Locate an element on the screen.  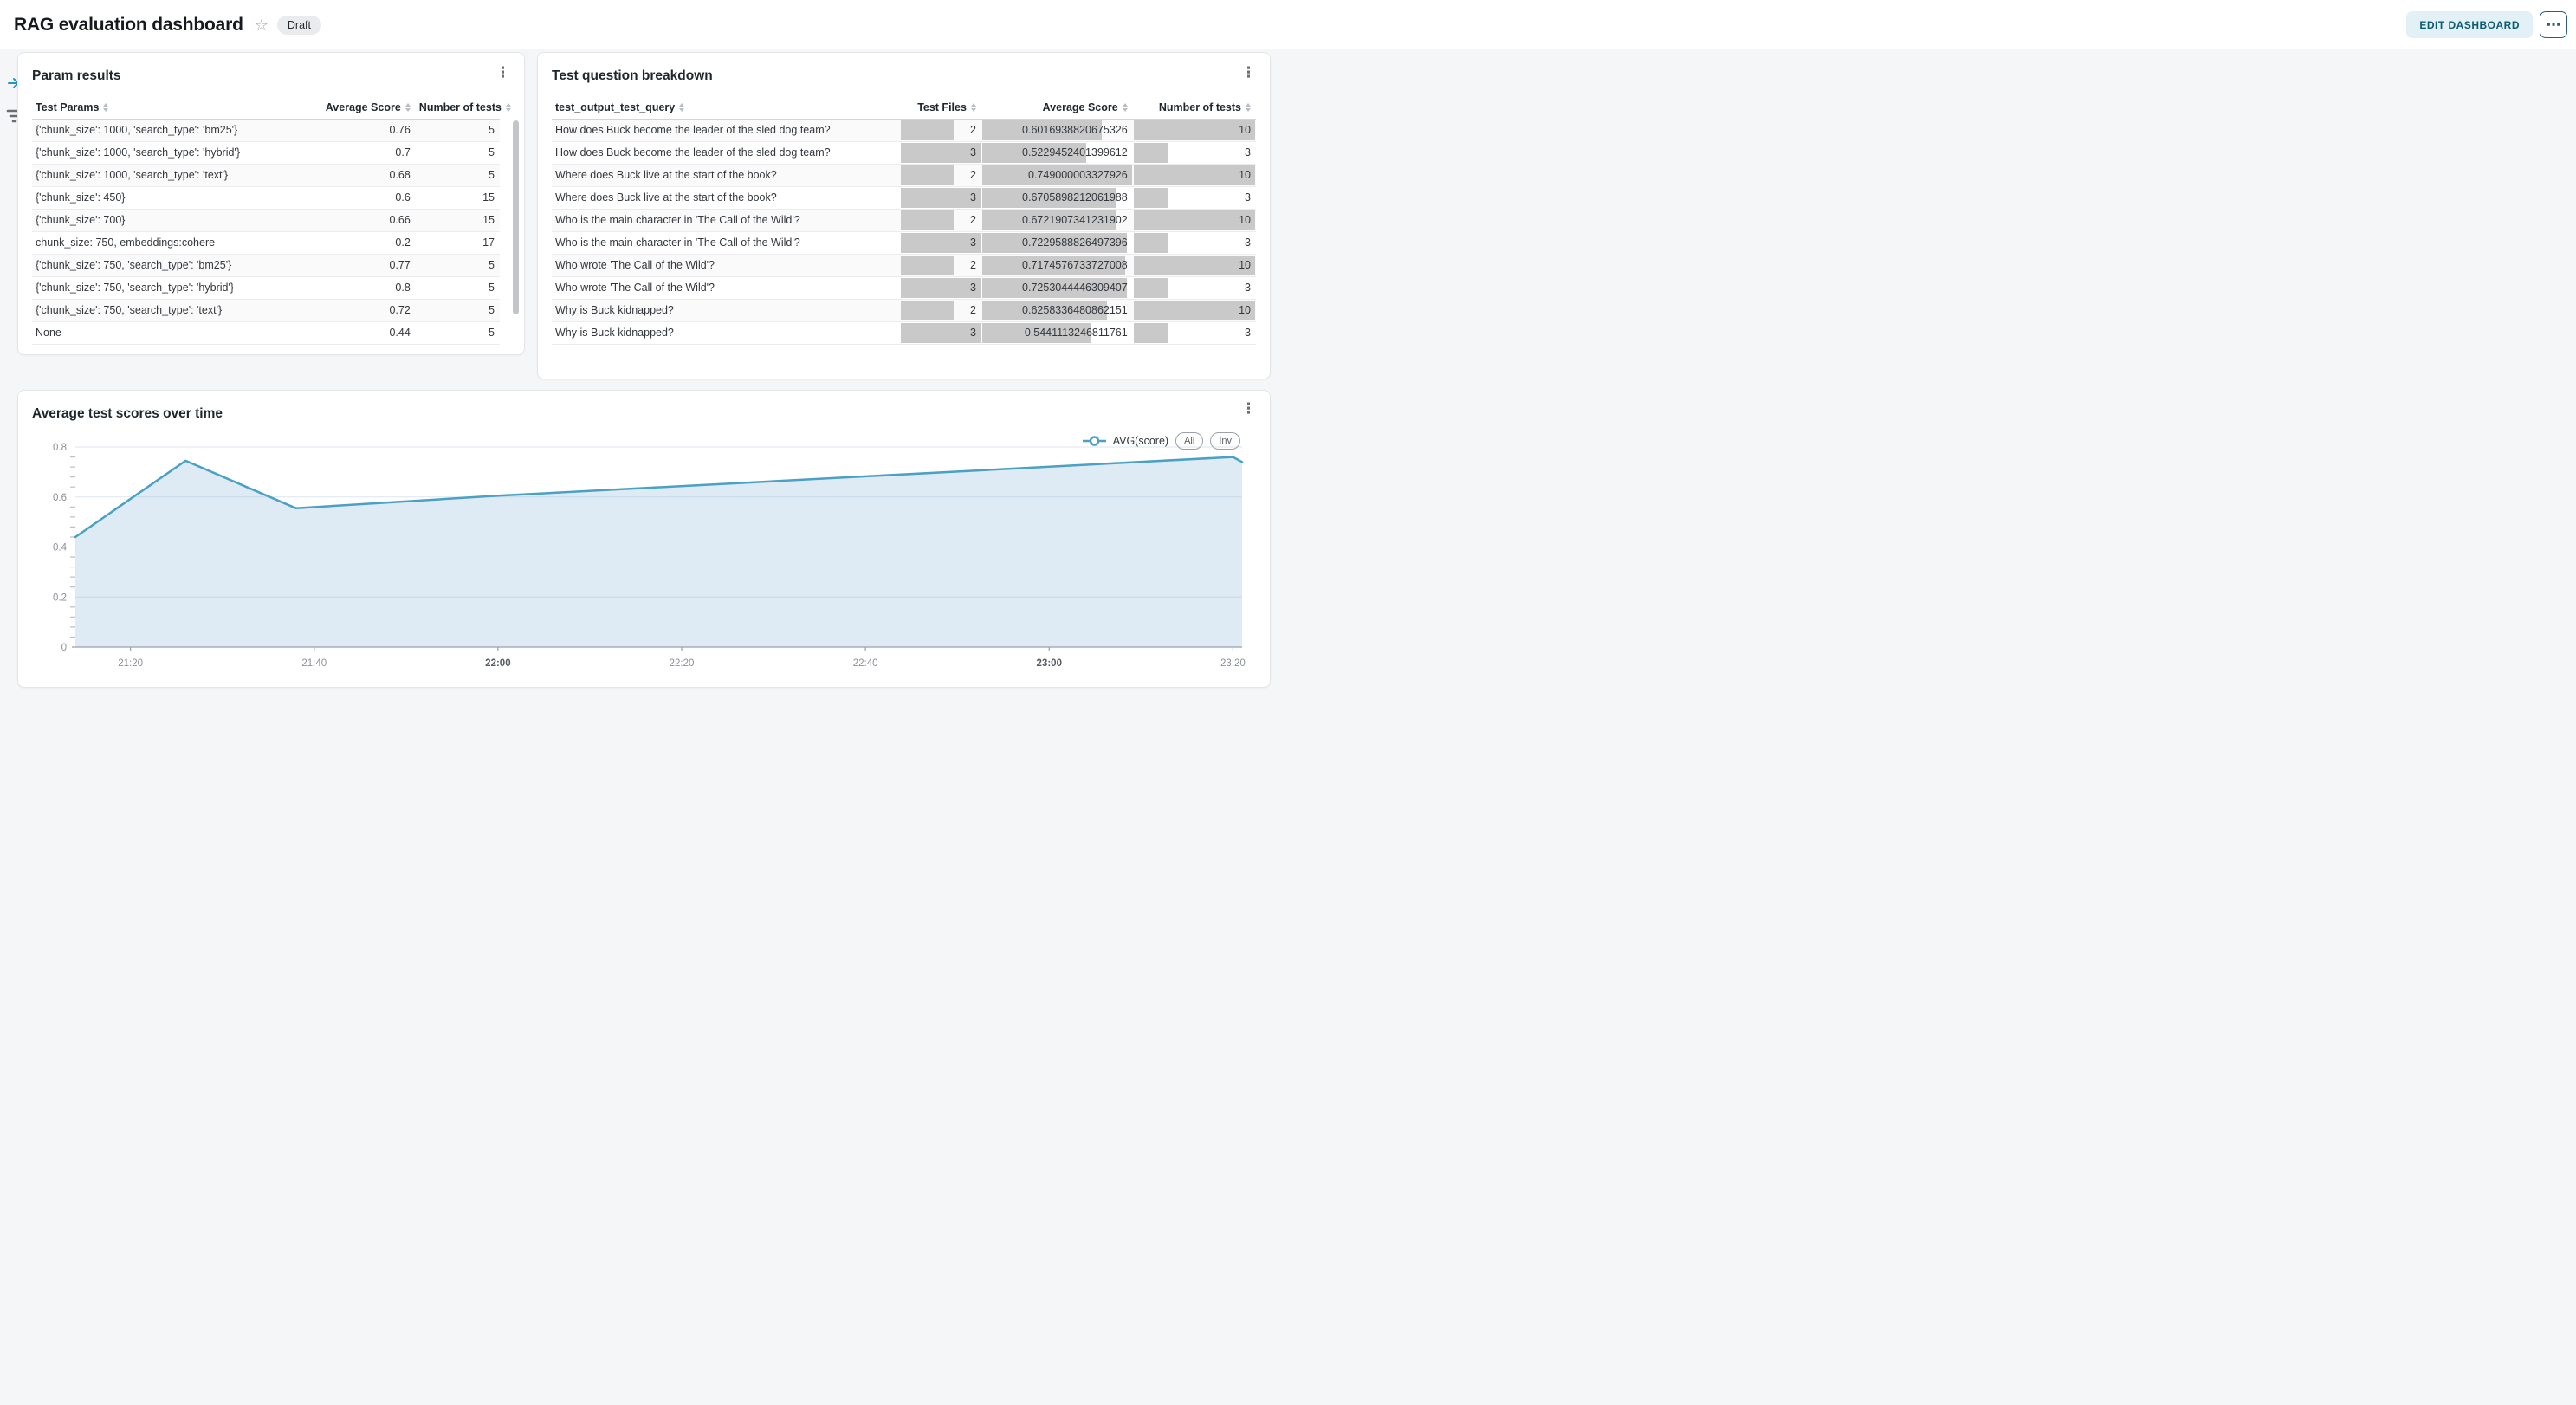
score-cell: 0.6705898212061988 is located at coordinates (1057, 198).